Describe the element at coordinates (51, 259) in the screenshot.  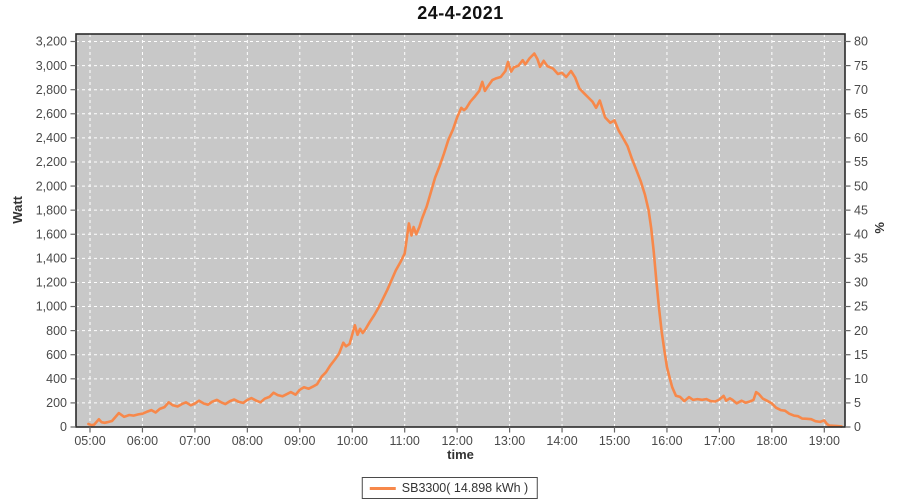
I see `y-tick-label-left: 1,400` at that location.